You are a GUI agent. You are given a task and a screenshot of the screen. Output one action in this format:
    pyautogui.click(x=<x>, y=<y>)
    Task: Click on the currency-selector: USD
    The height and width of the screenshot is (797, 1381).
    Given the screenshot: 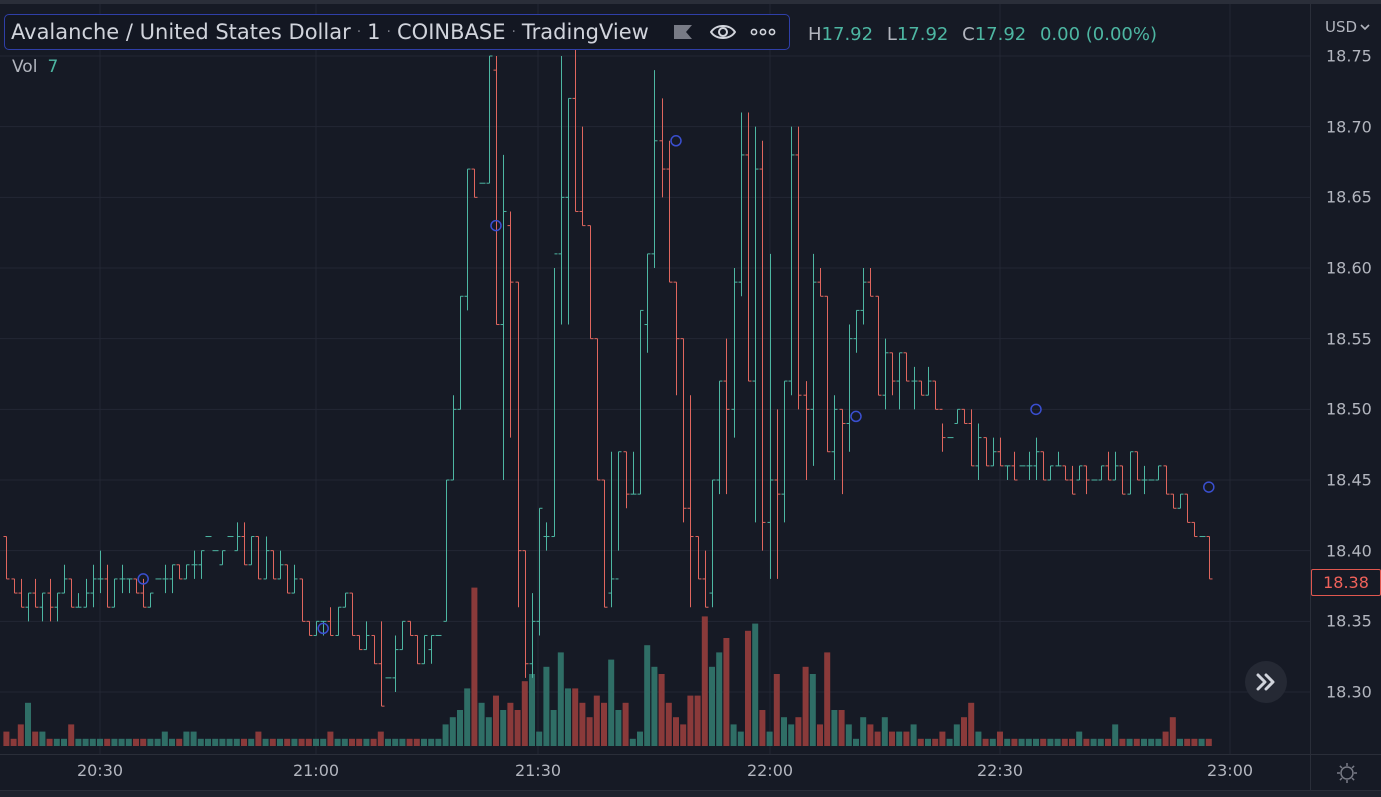 What is the action you would take?
    pyautogui.click(x=1347, y=27)
    